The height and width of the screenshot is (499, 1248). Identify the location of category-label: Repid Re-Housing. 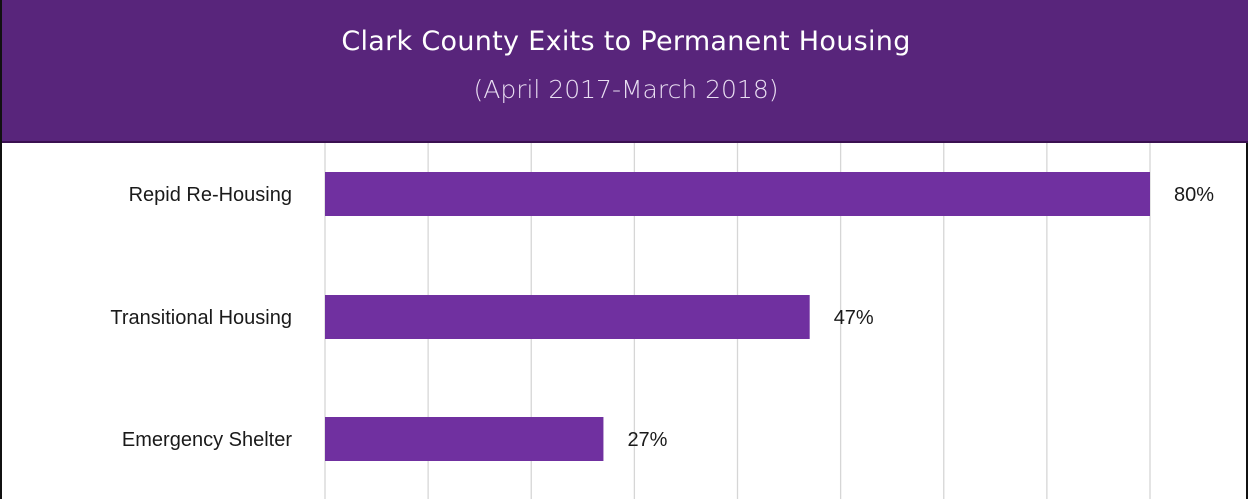
(210, 195).